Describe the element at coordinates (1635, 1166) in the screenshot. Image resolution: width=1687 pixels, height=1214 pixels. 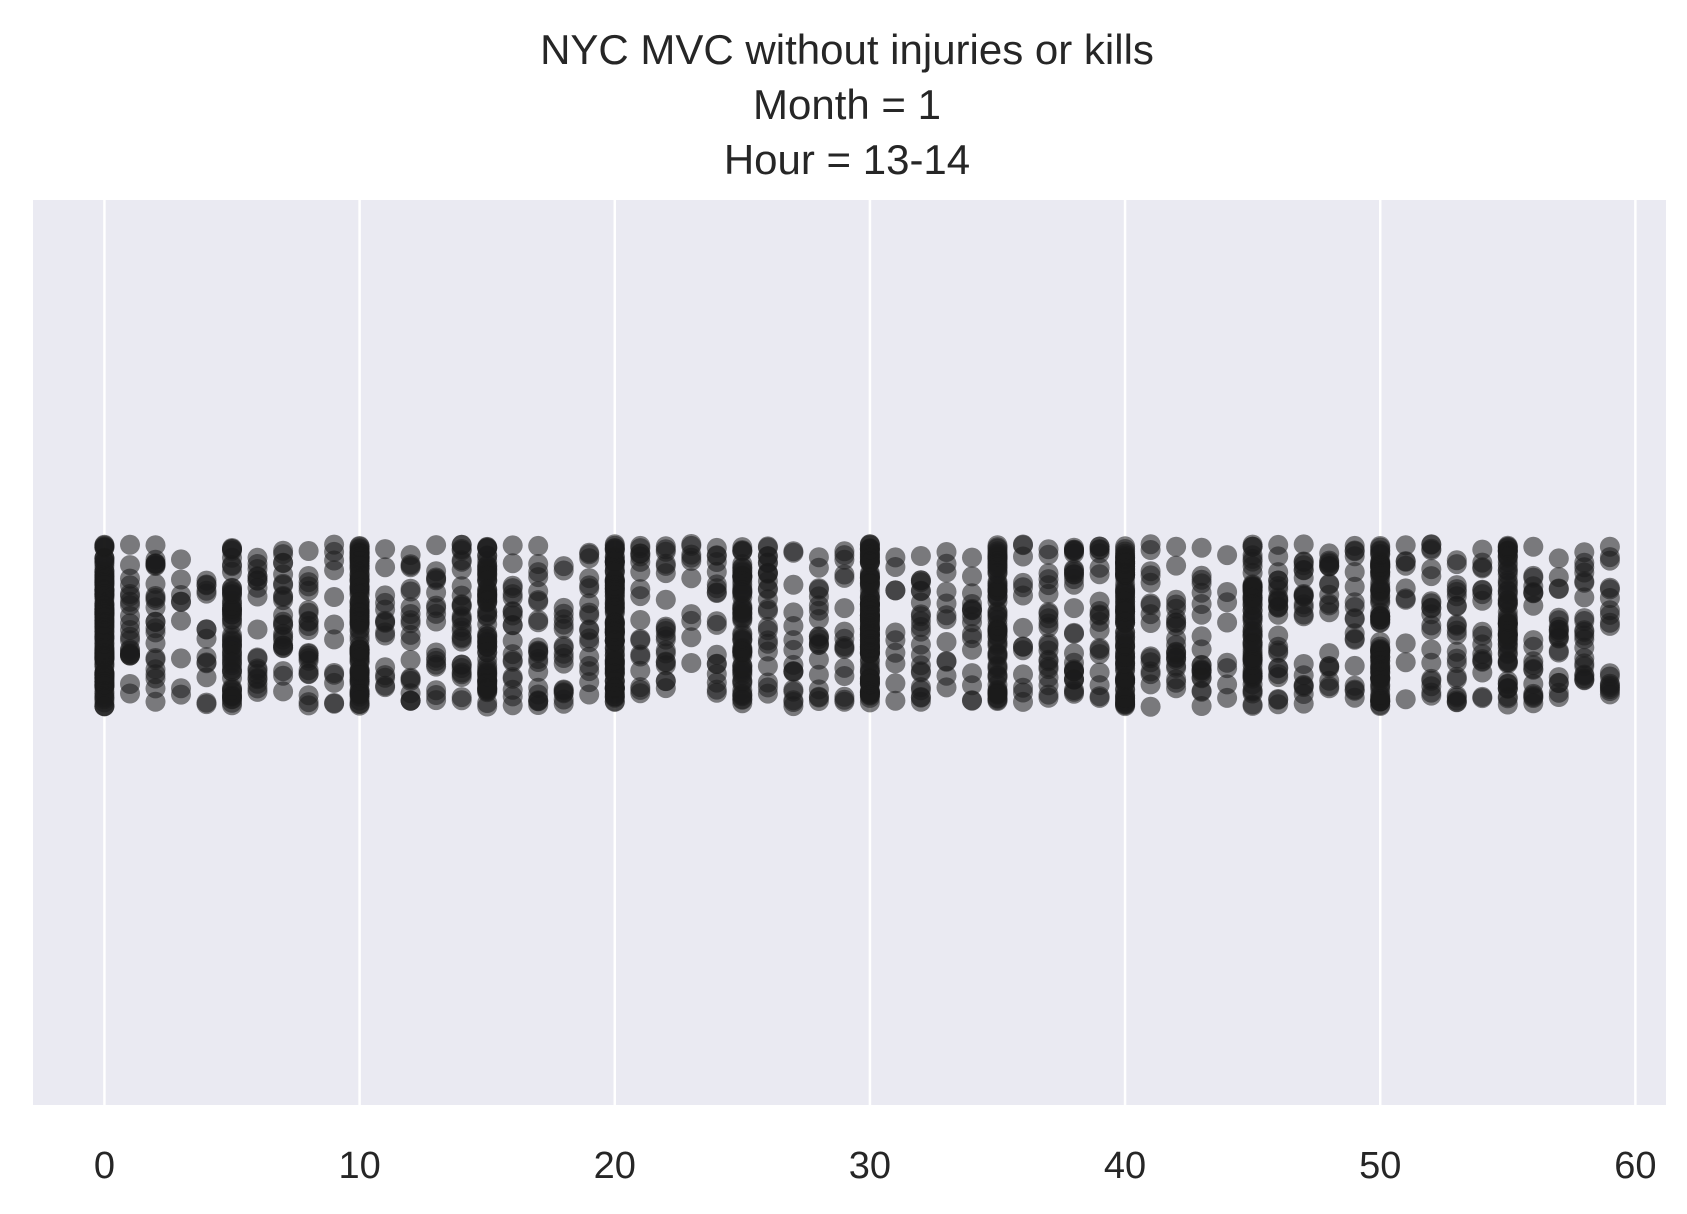
I see `x-tick-label-6: 60` at that location.